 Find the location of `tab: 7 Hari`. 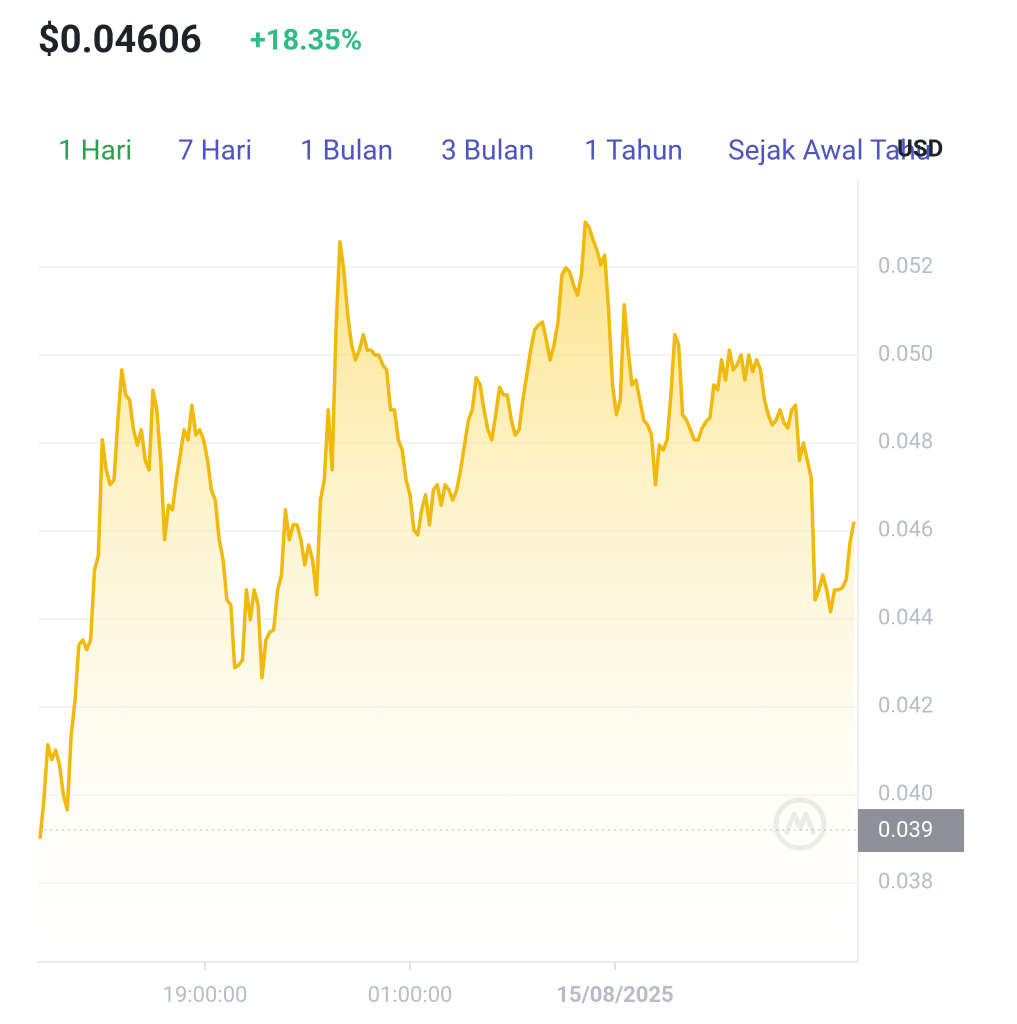

tab: 7 Hari is located at coordinates (215, 149).